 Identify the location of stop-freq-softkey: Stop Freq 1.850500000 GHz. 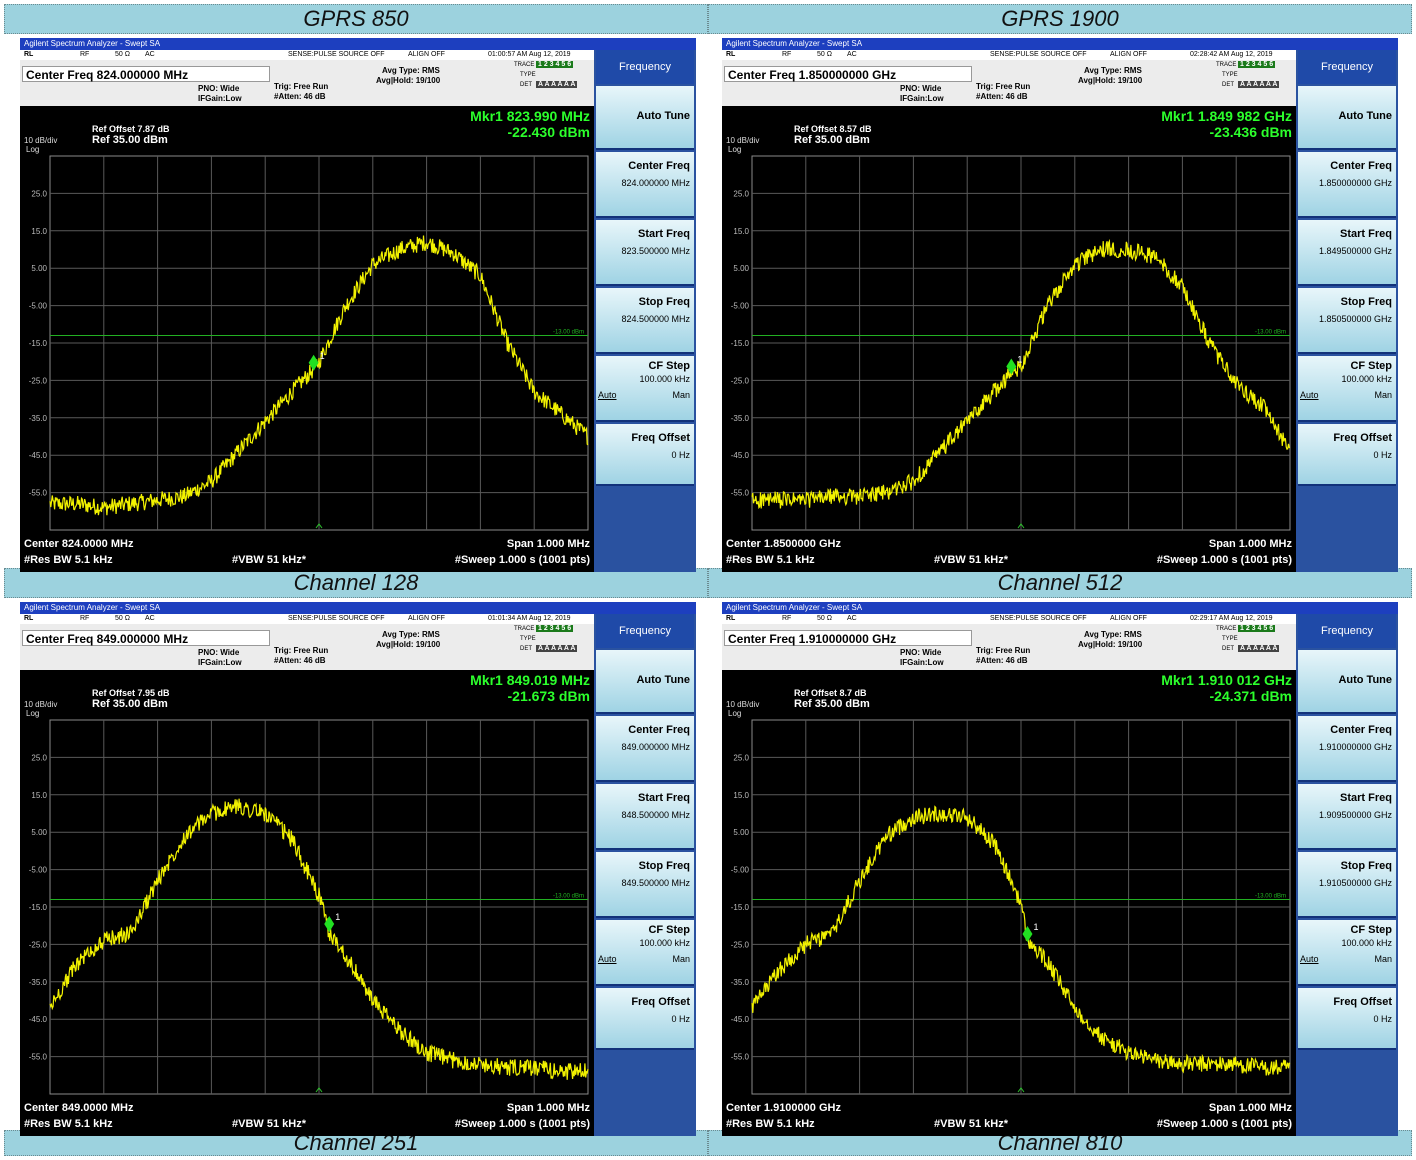
(1347, 321).